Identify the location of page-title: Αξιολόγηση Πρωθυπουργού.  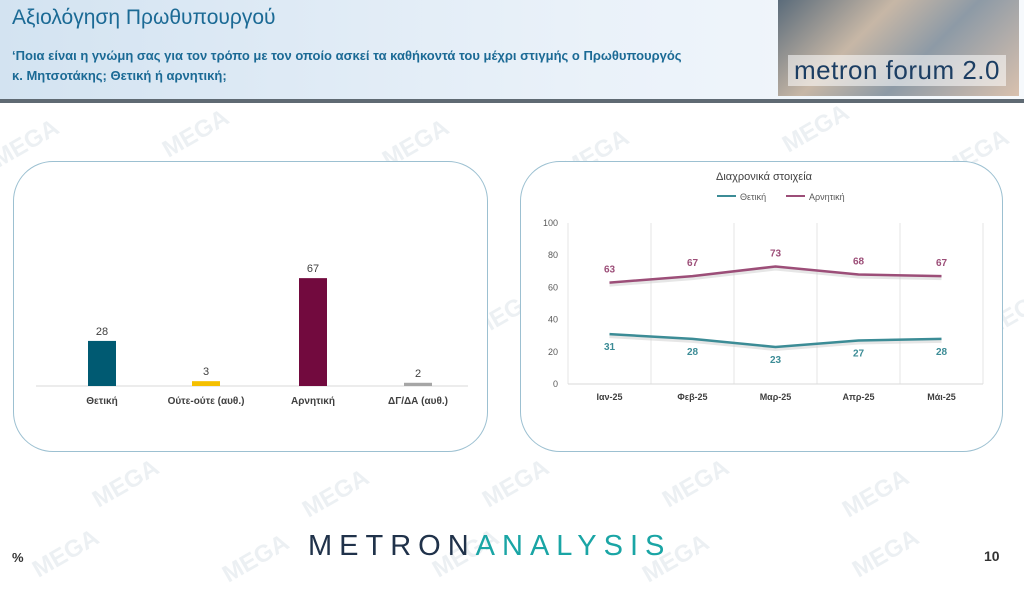
(144, 17).